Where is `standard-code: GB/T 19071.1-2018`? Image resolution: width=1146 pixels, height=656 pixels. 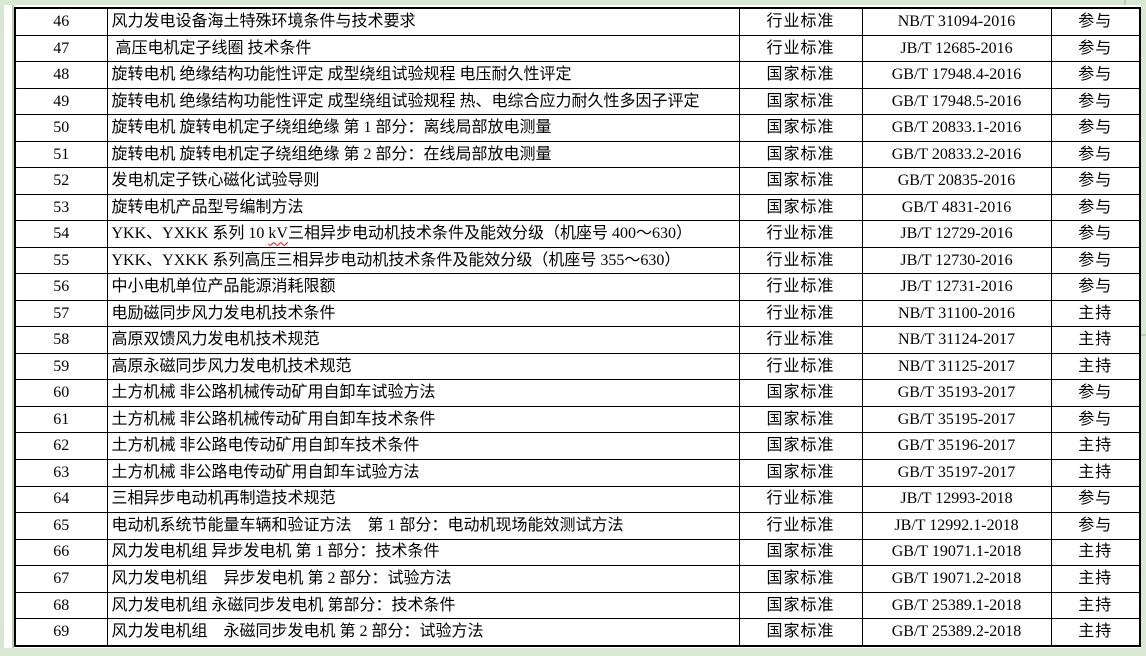
standard-code: GB/T 19071.1-2018 is located at coordinates (956, 552).